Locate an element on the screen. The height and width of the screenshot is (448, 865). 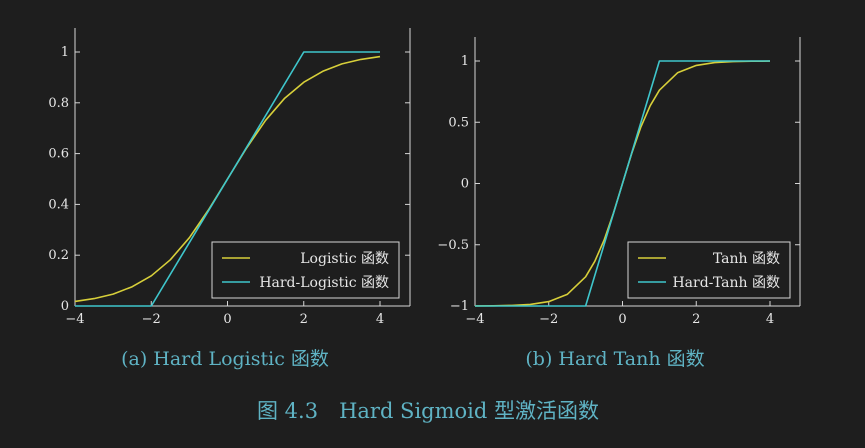
y-tick-label: 0.8 is located at coordinates (58, 103).